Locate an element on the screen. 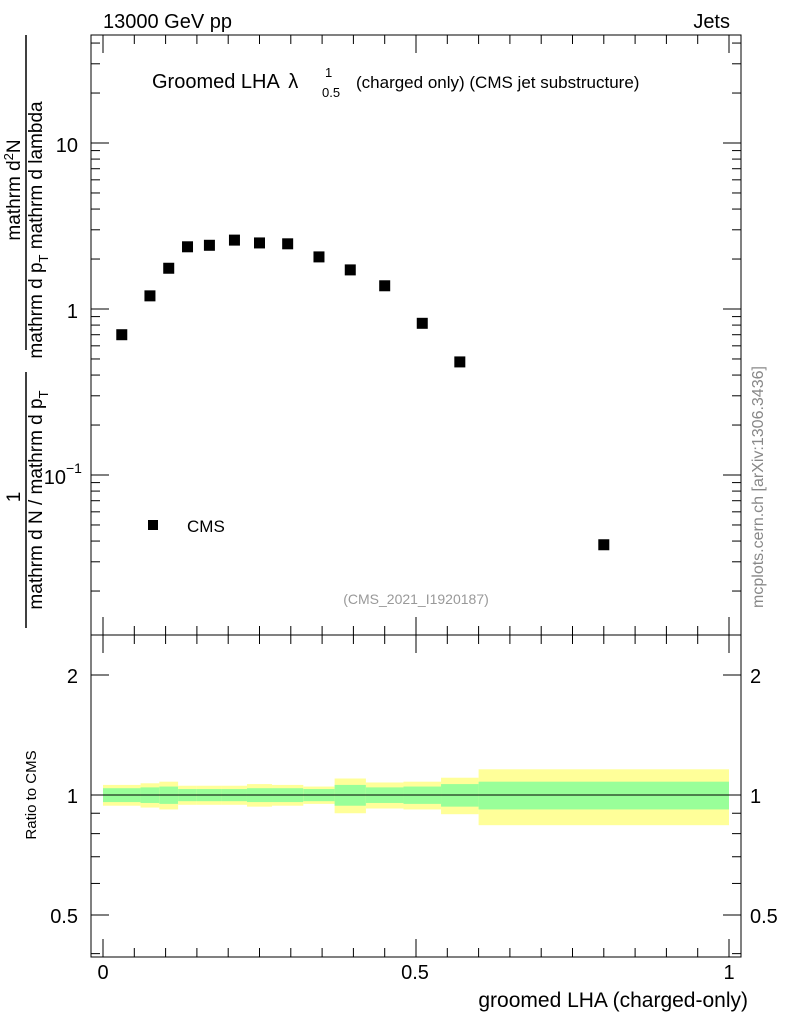 Image resolution: width=786 pixels, height=1024 pixels. ylabel-inner-denominator: mathrm d pT mathrm d lambda is located at coordinates (38, 230).